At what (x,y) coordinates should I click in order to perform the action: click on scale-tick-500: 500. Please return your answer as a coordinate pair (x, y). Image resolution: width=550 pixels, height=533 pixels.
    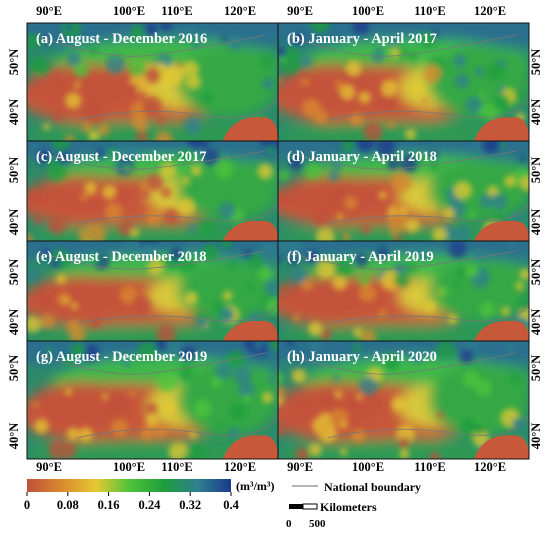
    Looking at the image, I should click on (317, 524).